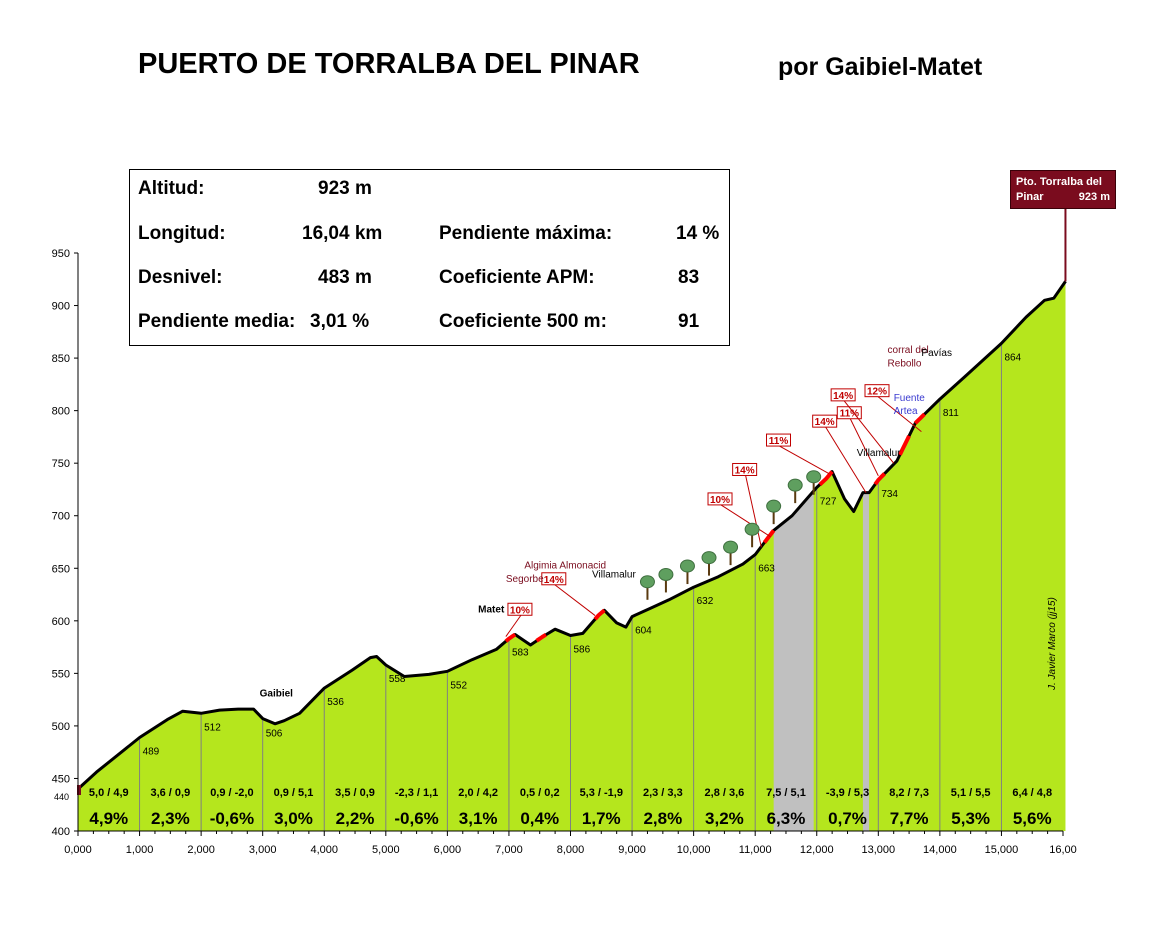  Describe the element at coordinates (293, 818) in the screenshot. I see `segment-average-label: 3,0%` at that location.